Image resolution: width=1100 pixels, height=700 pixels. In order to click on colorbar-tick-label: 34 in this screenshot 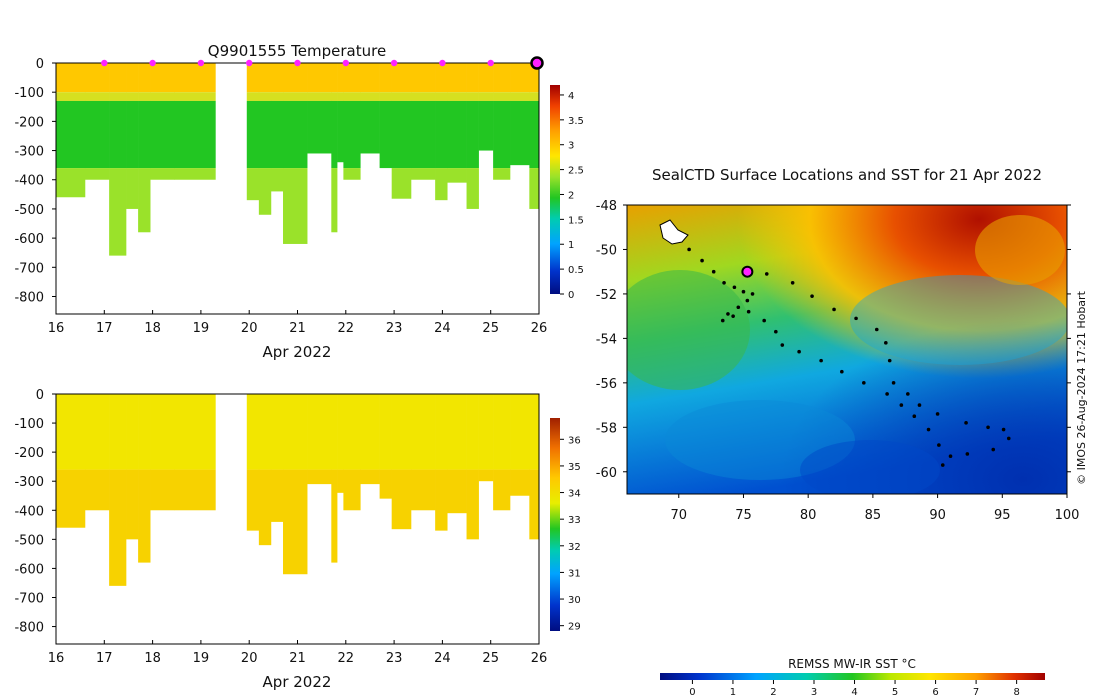, I will do `click(574, 494)`.